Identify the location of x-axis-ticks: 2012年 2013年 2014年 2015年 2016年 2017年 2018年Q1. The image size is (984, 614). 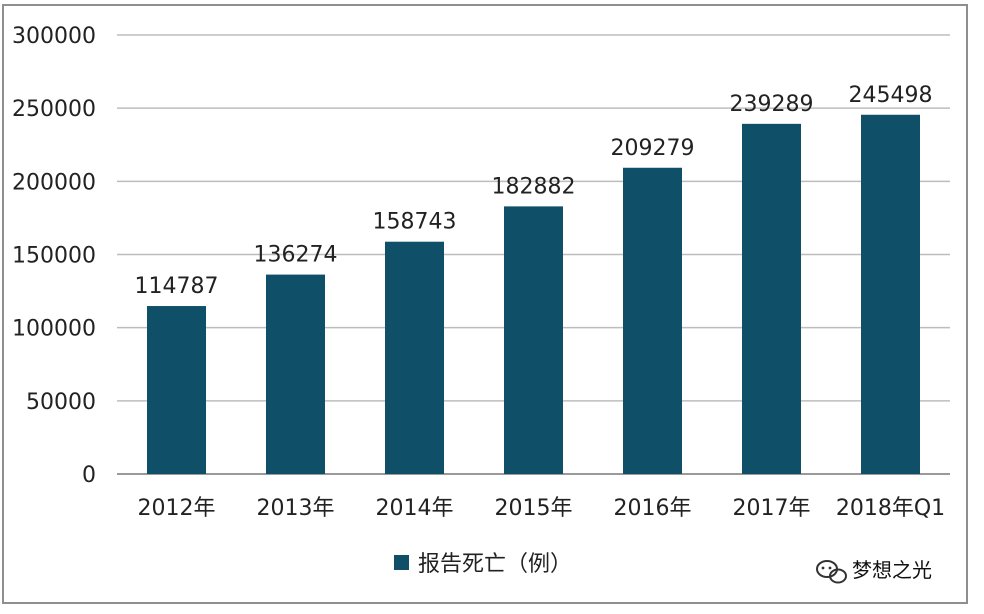
(542, 508).